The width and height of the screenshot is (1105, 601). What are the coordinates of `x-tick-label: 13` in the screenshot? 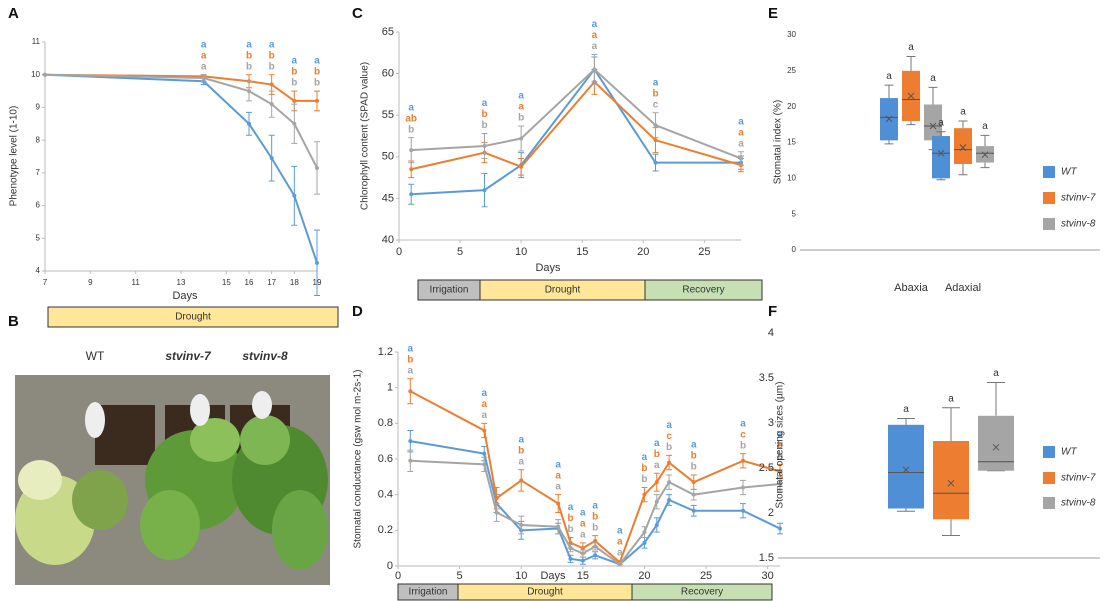 It's located at (181, 282).